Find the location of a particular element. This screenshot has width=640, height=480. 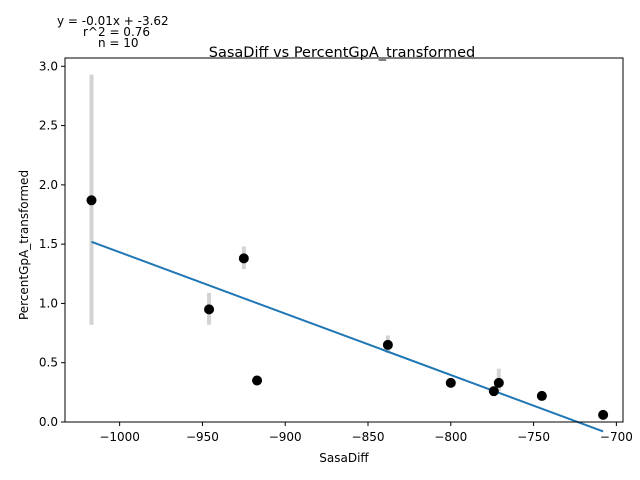

y-tick-label: 3.0 is located at coordinates (48, 66).